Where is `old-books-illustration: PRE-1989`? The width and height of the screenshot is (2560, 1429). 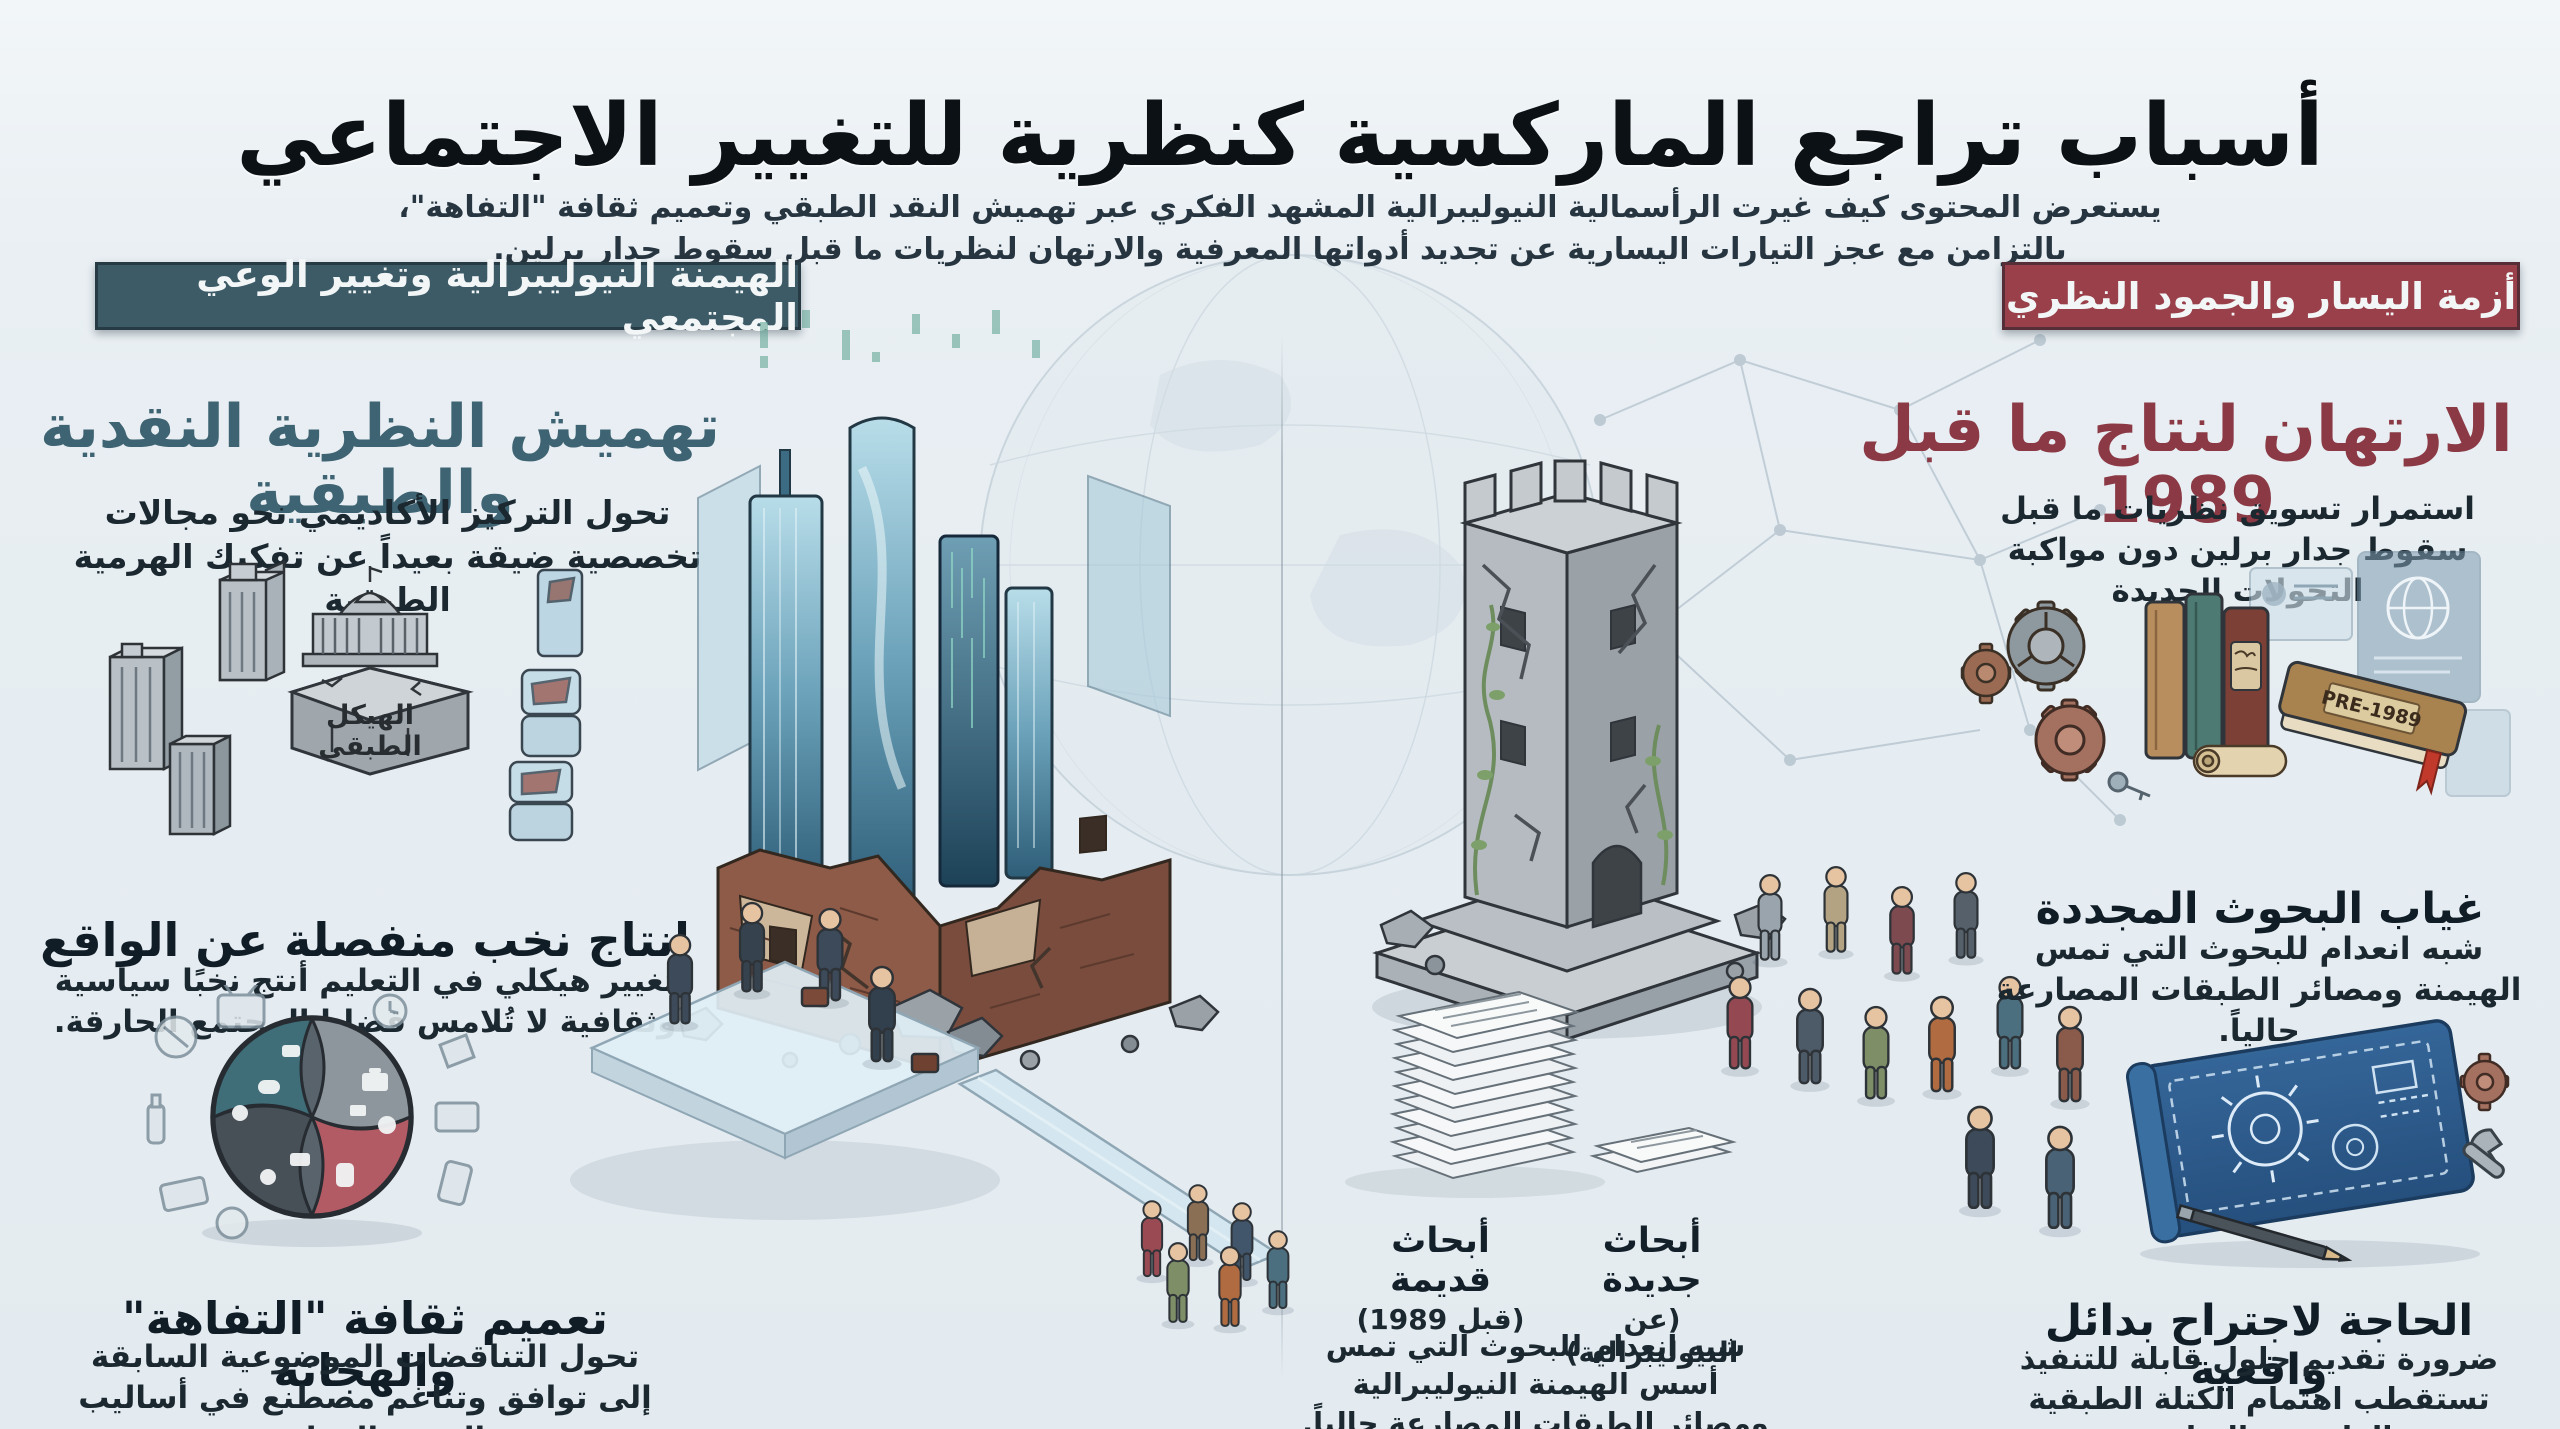
old-books-illustration: PRE-1989 is located at coordinates (2235, 676).